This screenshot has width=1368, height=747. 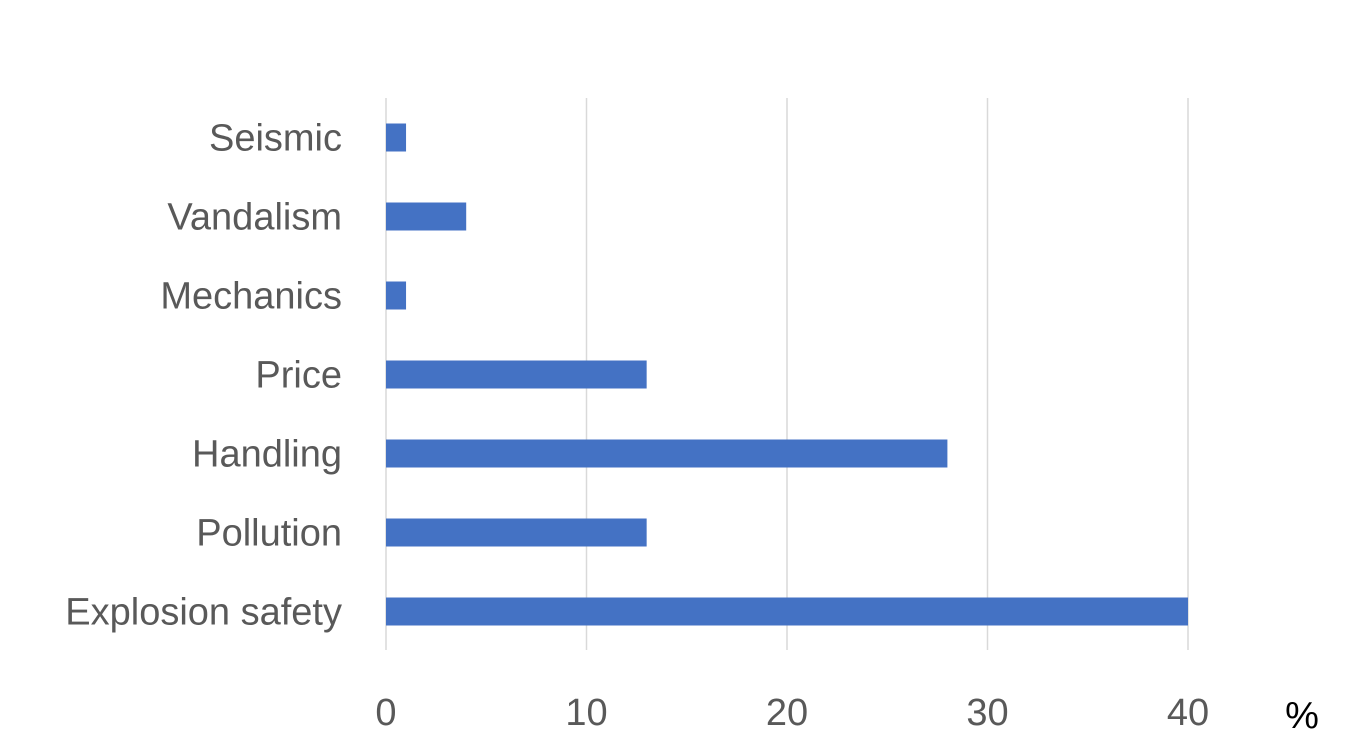 What do you see at coordinates (396, 137) in the screenshot?
I see `bar-seismic` at bounding box center [396, 137].